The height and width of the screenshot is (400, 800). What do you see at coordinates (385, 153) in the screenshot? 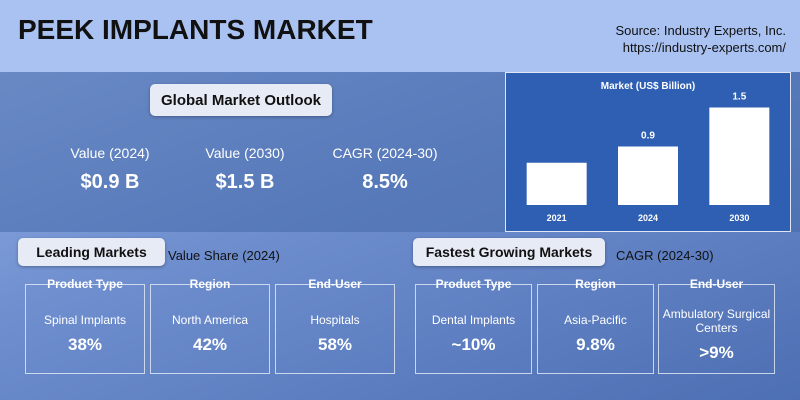
I see `stat-label: CAGR (2024-30)` at bounding box center [385, 153].